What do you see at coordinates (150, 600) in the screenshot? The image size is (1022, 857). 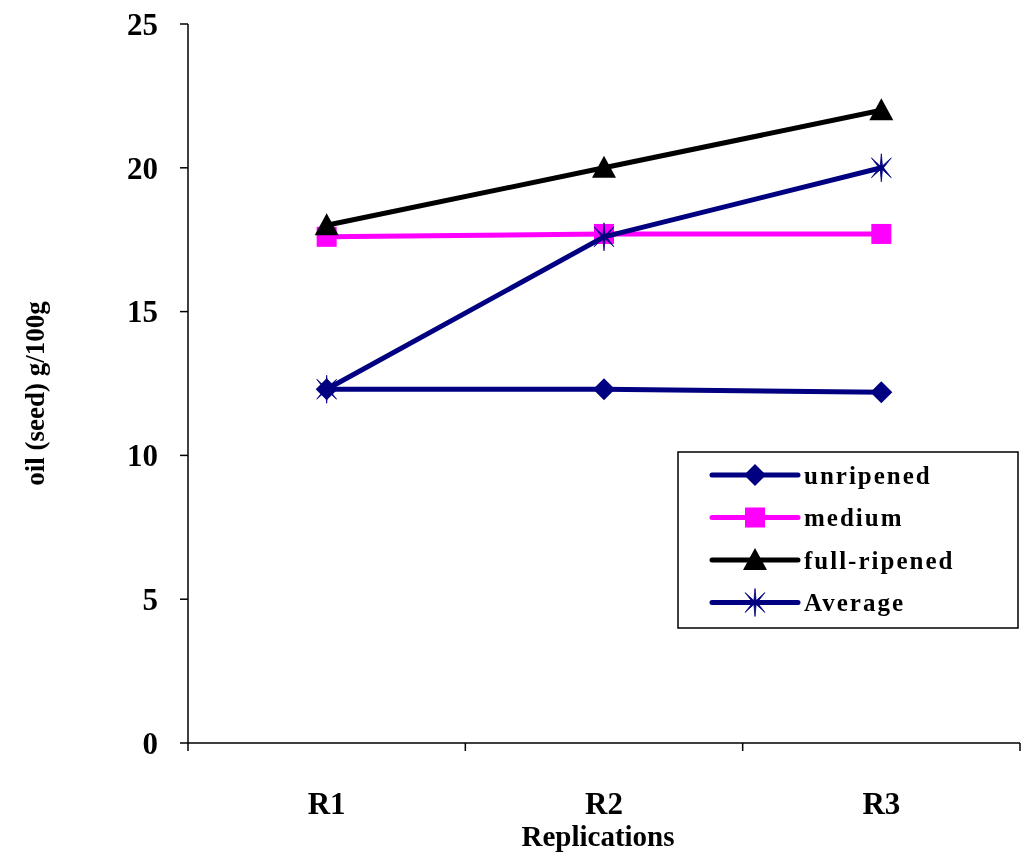 I see `y-tick-label: 5` at bounding box center [150, 600].